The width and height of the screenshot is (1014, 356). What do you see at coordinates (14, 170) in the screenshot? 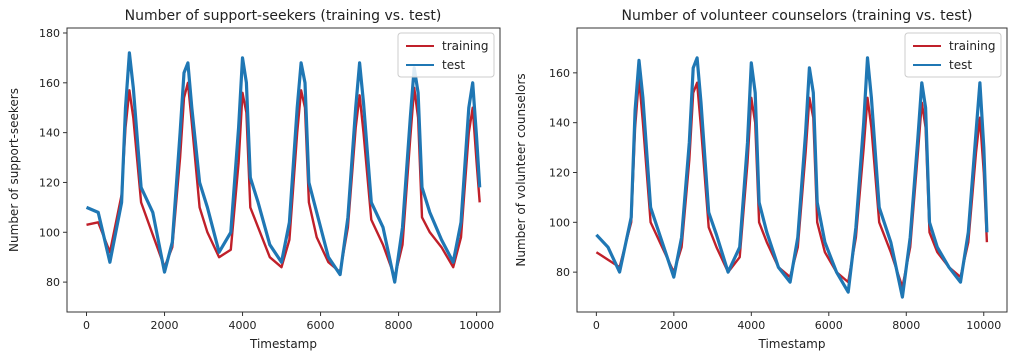
I see `y-axis-label: Number of support-seekers` at bounding box center [14, 170].